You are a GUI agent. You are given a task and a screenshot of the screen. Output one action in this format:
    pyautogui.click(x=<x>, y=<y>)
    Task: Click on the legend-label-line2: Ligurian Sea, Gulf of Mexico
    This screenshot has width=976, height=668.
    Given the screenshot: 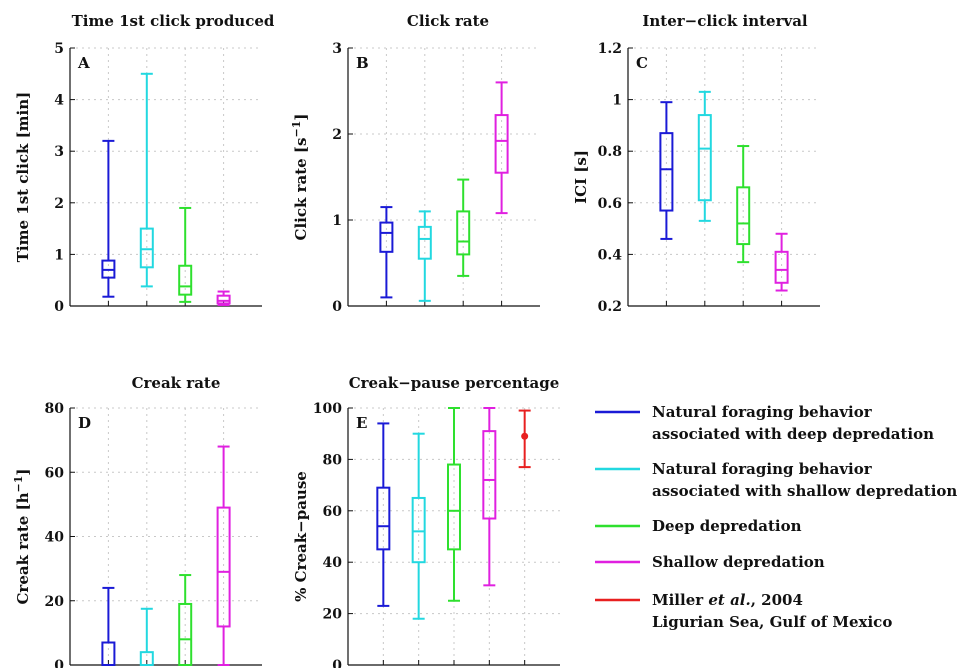 What is the action you would take?
    pyautogui.click(x=772, y=622)
    